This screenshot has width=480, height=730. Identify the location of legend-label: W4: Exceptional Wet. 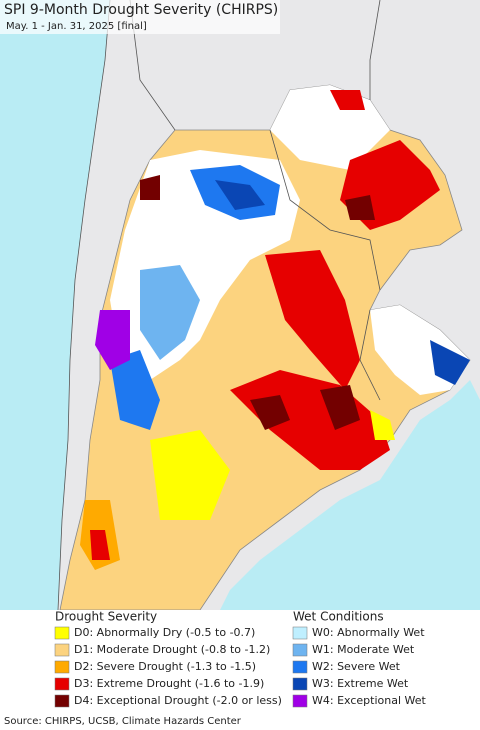
(369, 700).